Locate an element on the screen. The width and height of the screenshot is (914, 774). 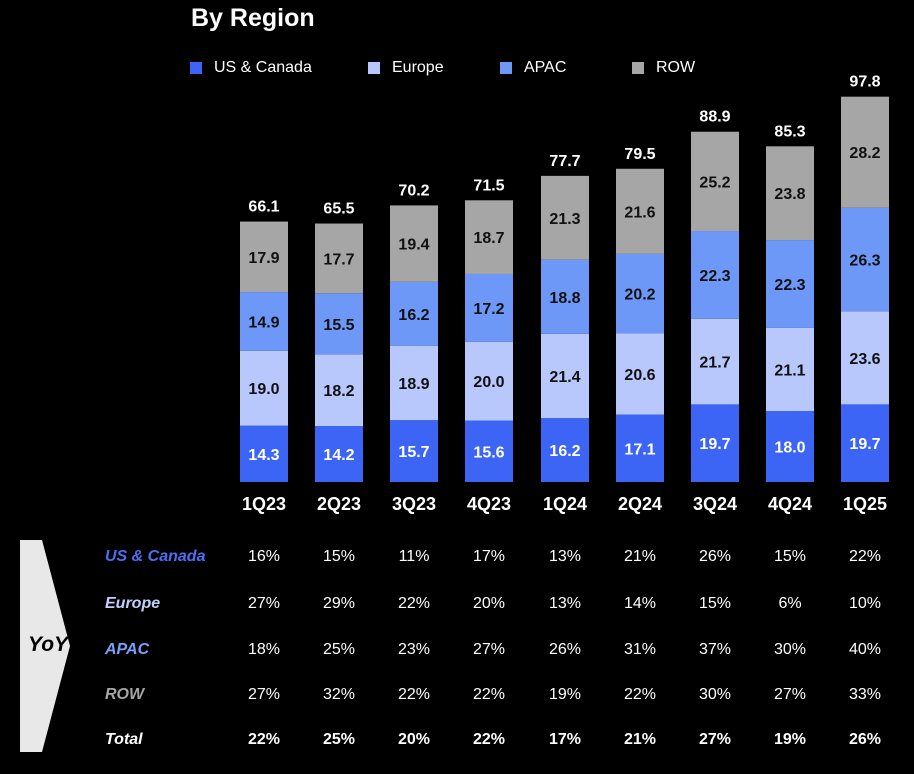
yoy-badge is located at coordinates (45, 646).